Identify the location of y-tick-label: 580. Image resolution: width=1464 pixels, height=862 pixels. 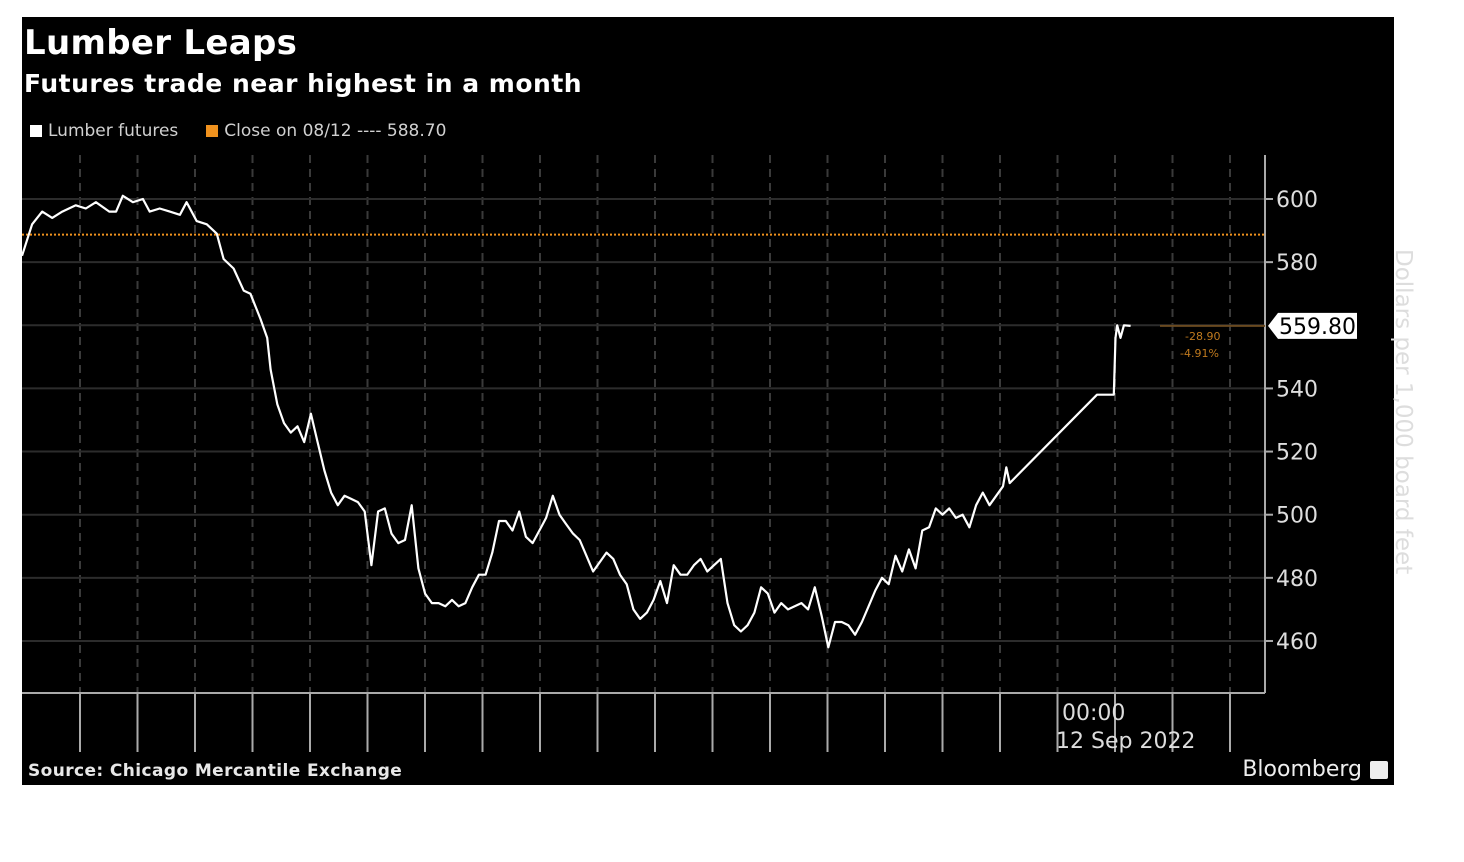
(1297, 263).